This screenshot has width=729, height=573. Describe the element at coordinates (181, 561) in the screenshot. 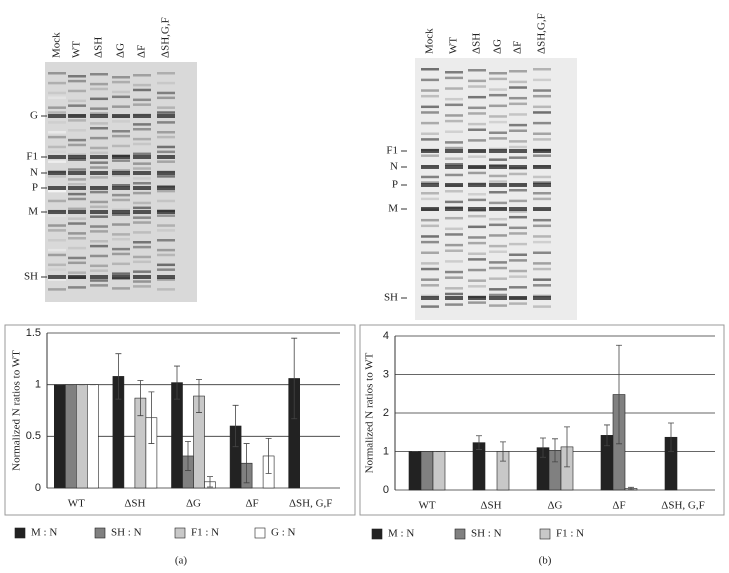

I see `panel-label: (a)` at that location.